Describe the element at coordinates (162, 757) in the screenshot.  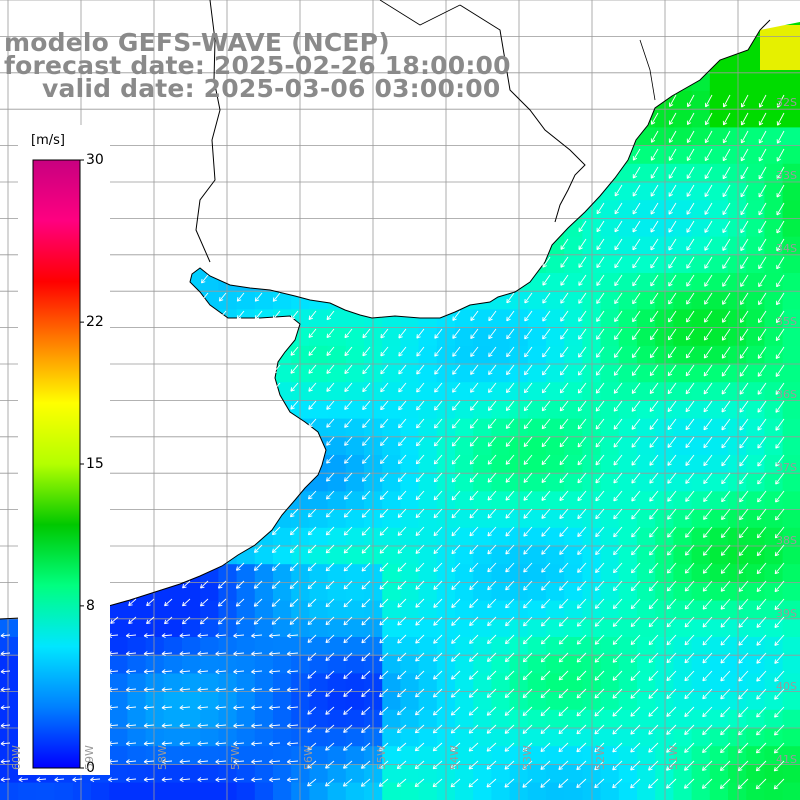
I see `longitude-label: 58W` at that location.